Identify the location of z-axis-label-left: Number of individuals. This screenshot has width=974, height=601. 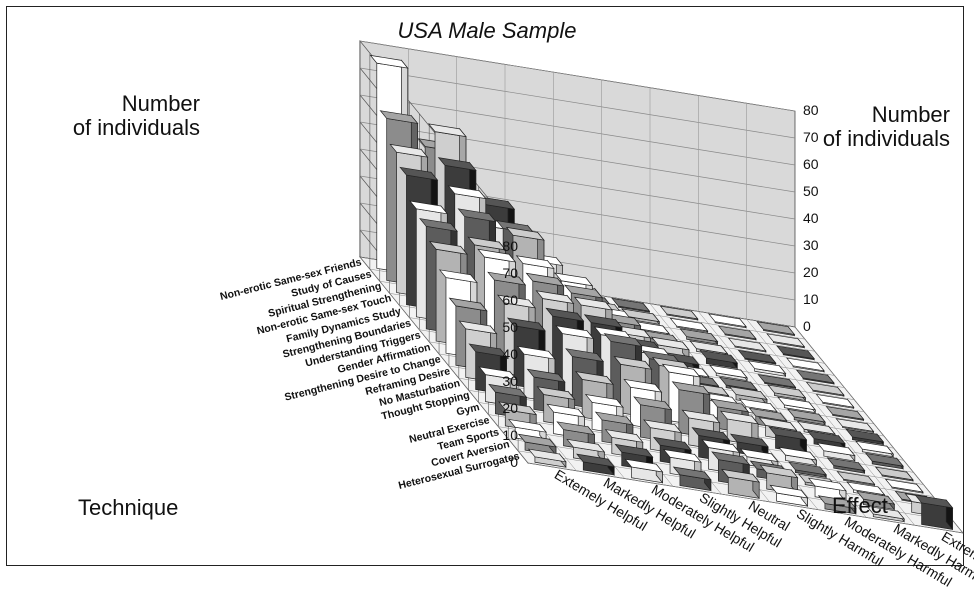
(125, 116).